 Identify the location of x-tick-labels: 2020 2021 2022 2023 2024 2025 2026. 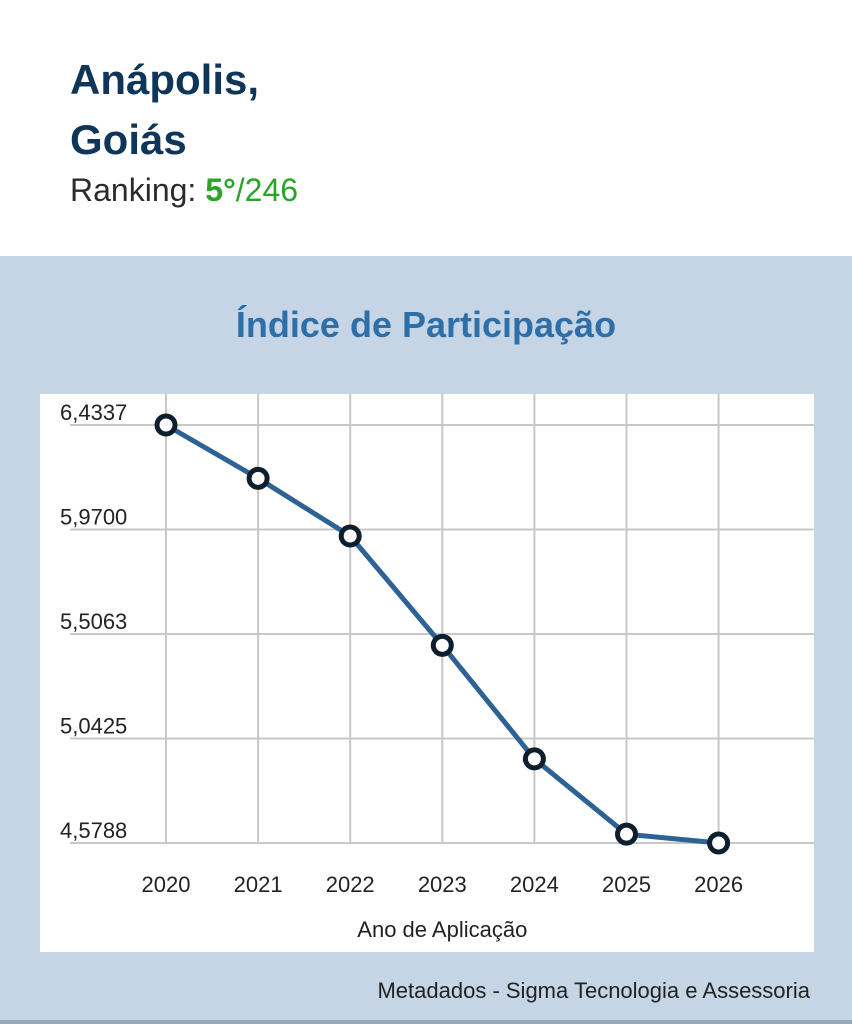
(443, 884).